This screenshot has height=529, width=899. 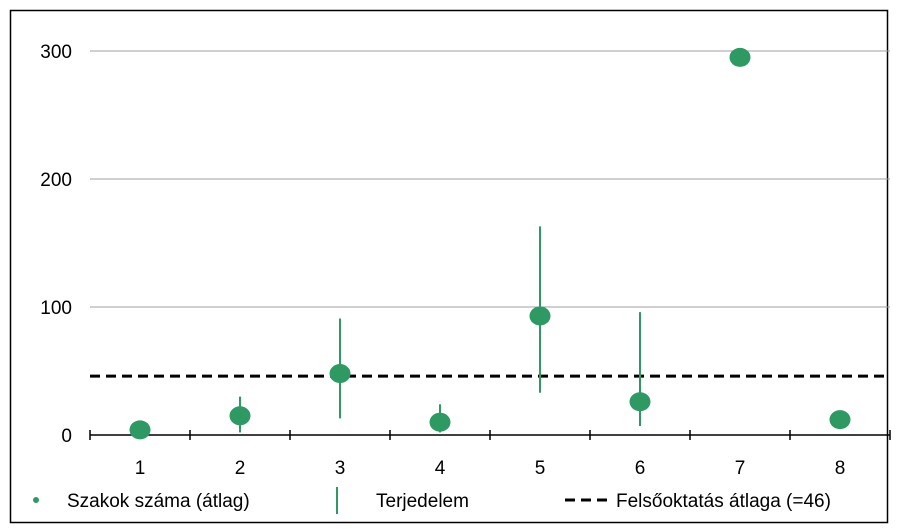 I want to click on x-tick-label-7: 7, so click(x=740, y=468).